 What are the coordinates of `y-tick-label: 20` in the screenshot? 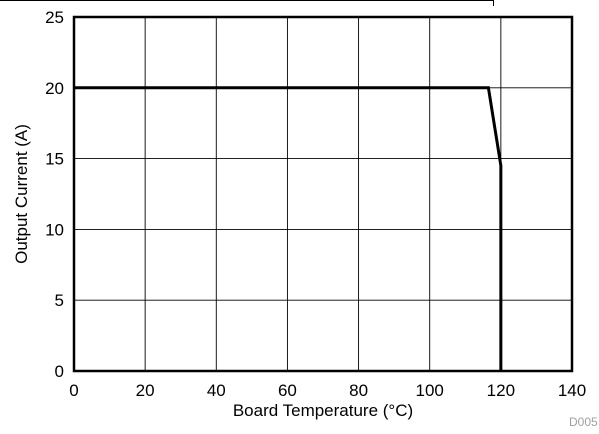 It's located at (54, 88).